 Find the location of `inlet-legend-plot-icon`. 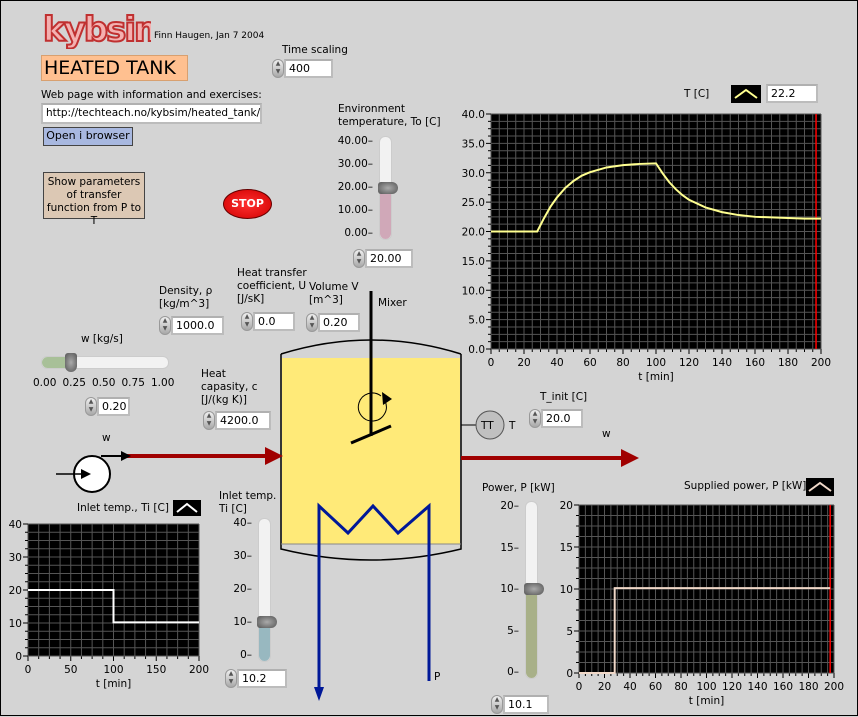

inlet-legend-plot-icon is located at coordinates (187, 508).